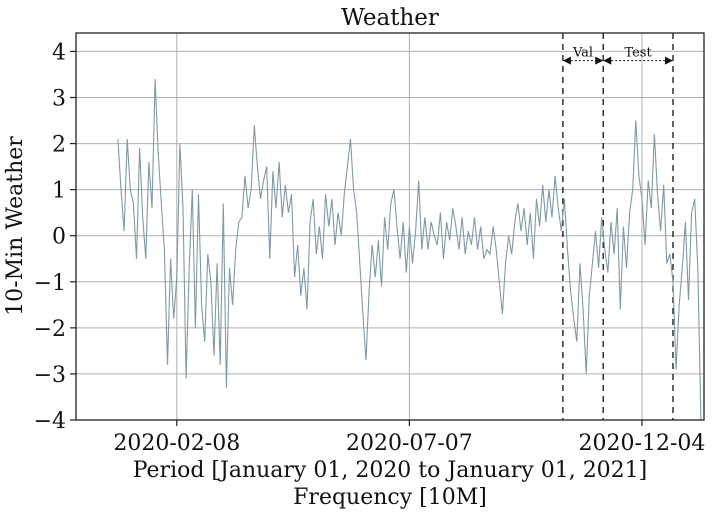 The height and width of the screenshot is (513, 720). Describe the element at coordinates (642, 443) in the screenshot. I see `x-tick-label: 2020-12-04` at that location.